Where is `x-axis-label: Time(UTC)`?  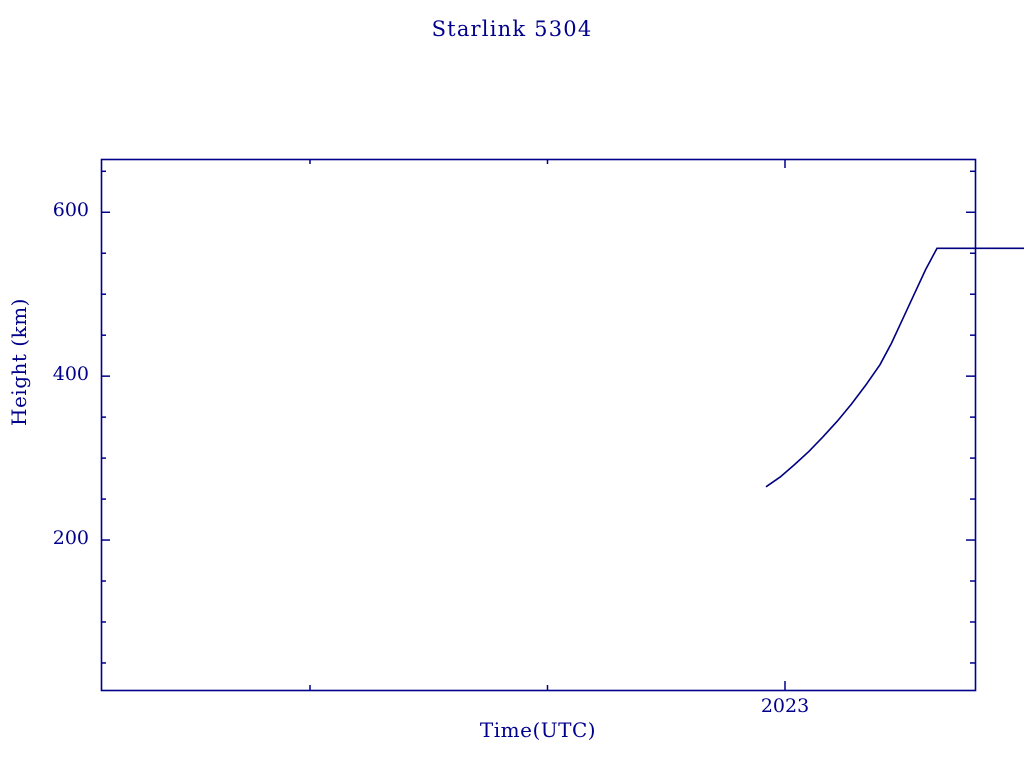
x-axis-label: Time(UTC) is located at coordinates (538, 730).